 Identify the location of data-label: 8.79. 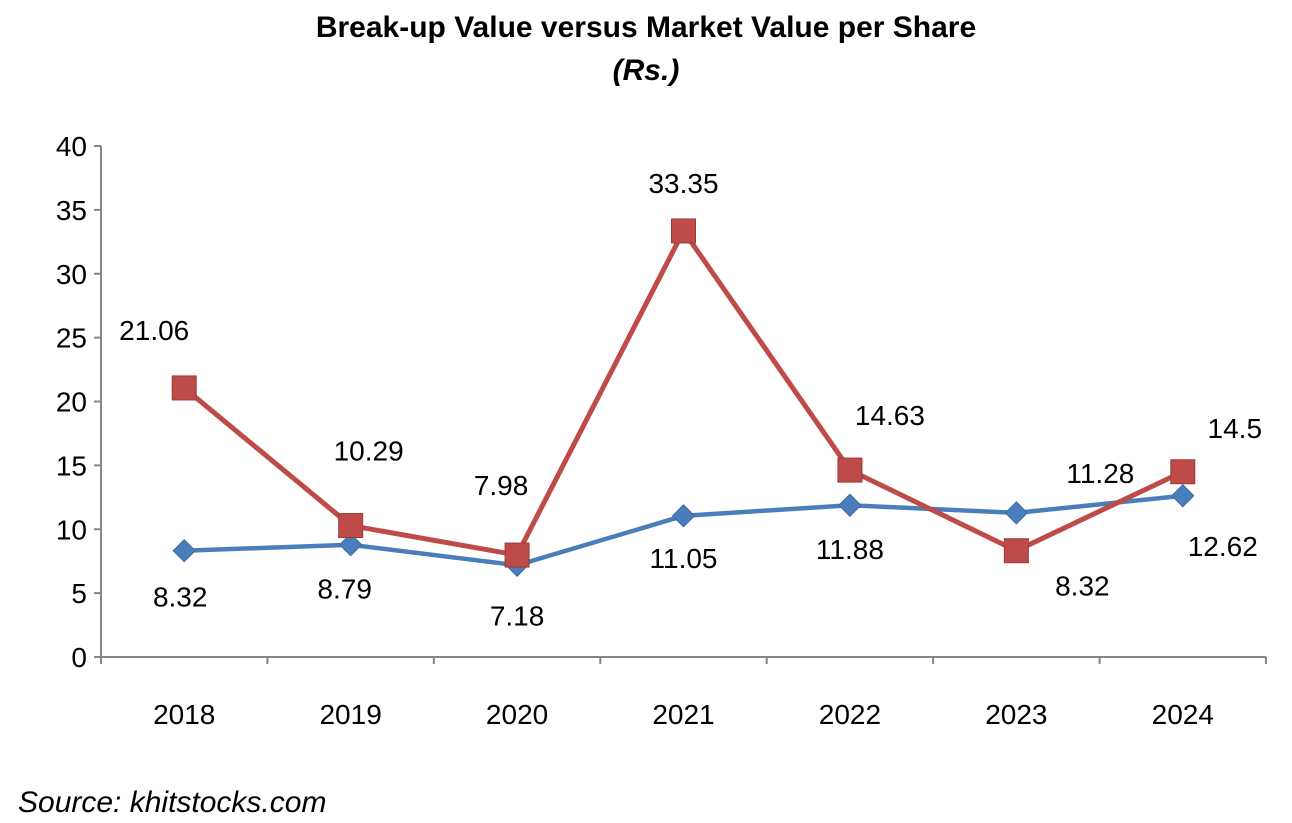
(344, 589).